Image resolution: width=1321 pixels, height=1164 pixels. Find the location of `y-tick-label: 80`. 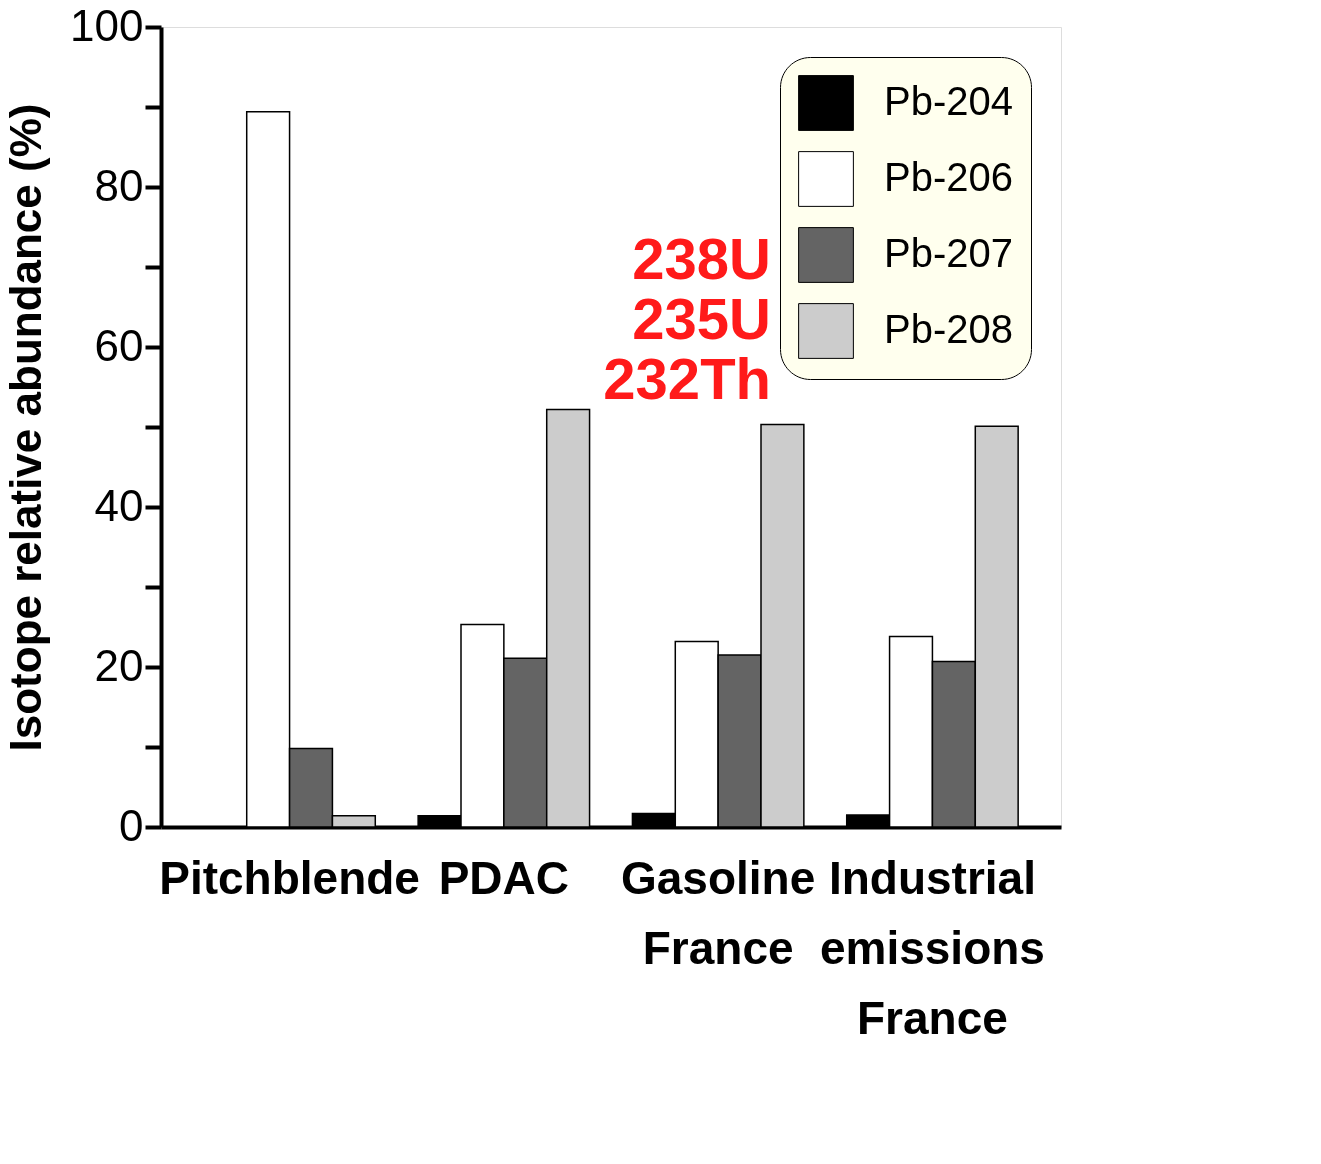

y-tick-label: 80 is located at coordinates (119, 185).